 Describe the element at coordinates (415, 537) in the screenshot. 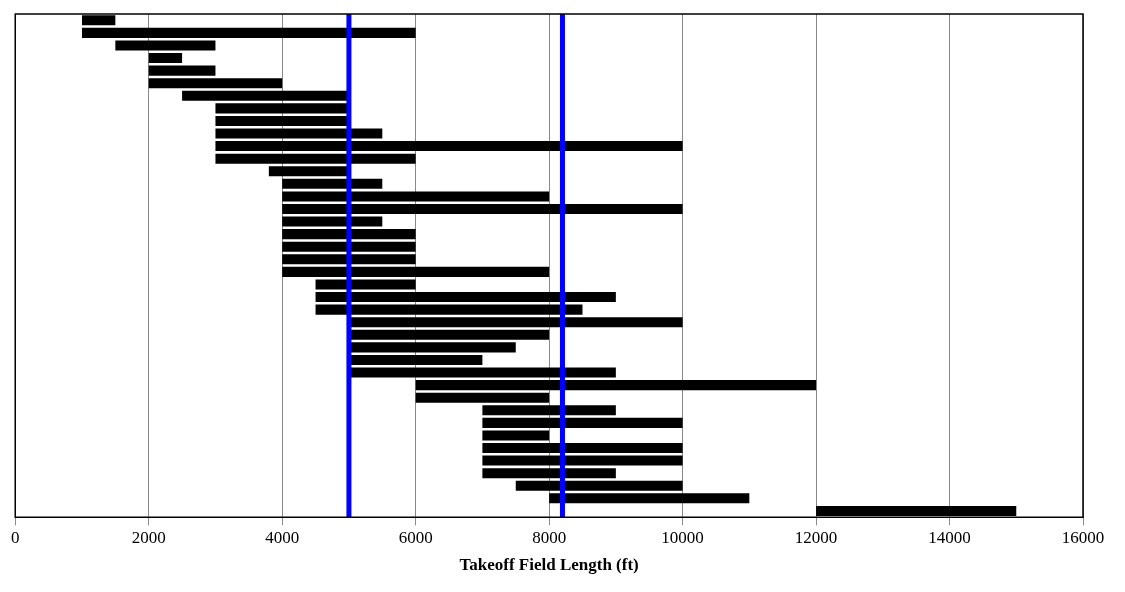

I see `x-tick-label: 6000` at that location.